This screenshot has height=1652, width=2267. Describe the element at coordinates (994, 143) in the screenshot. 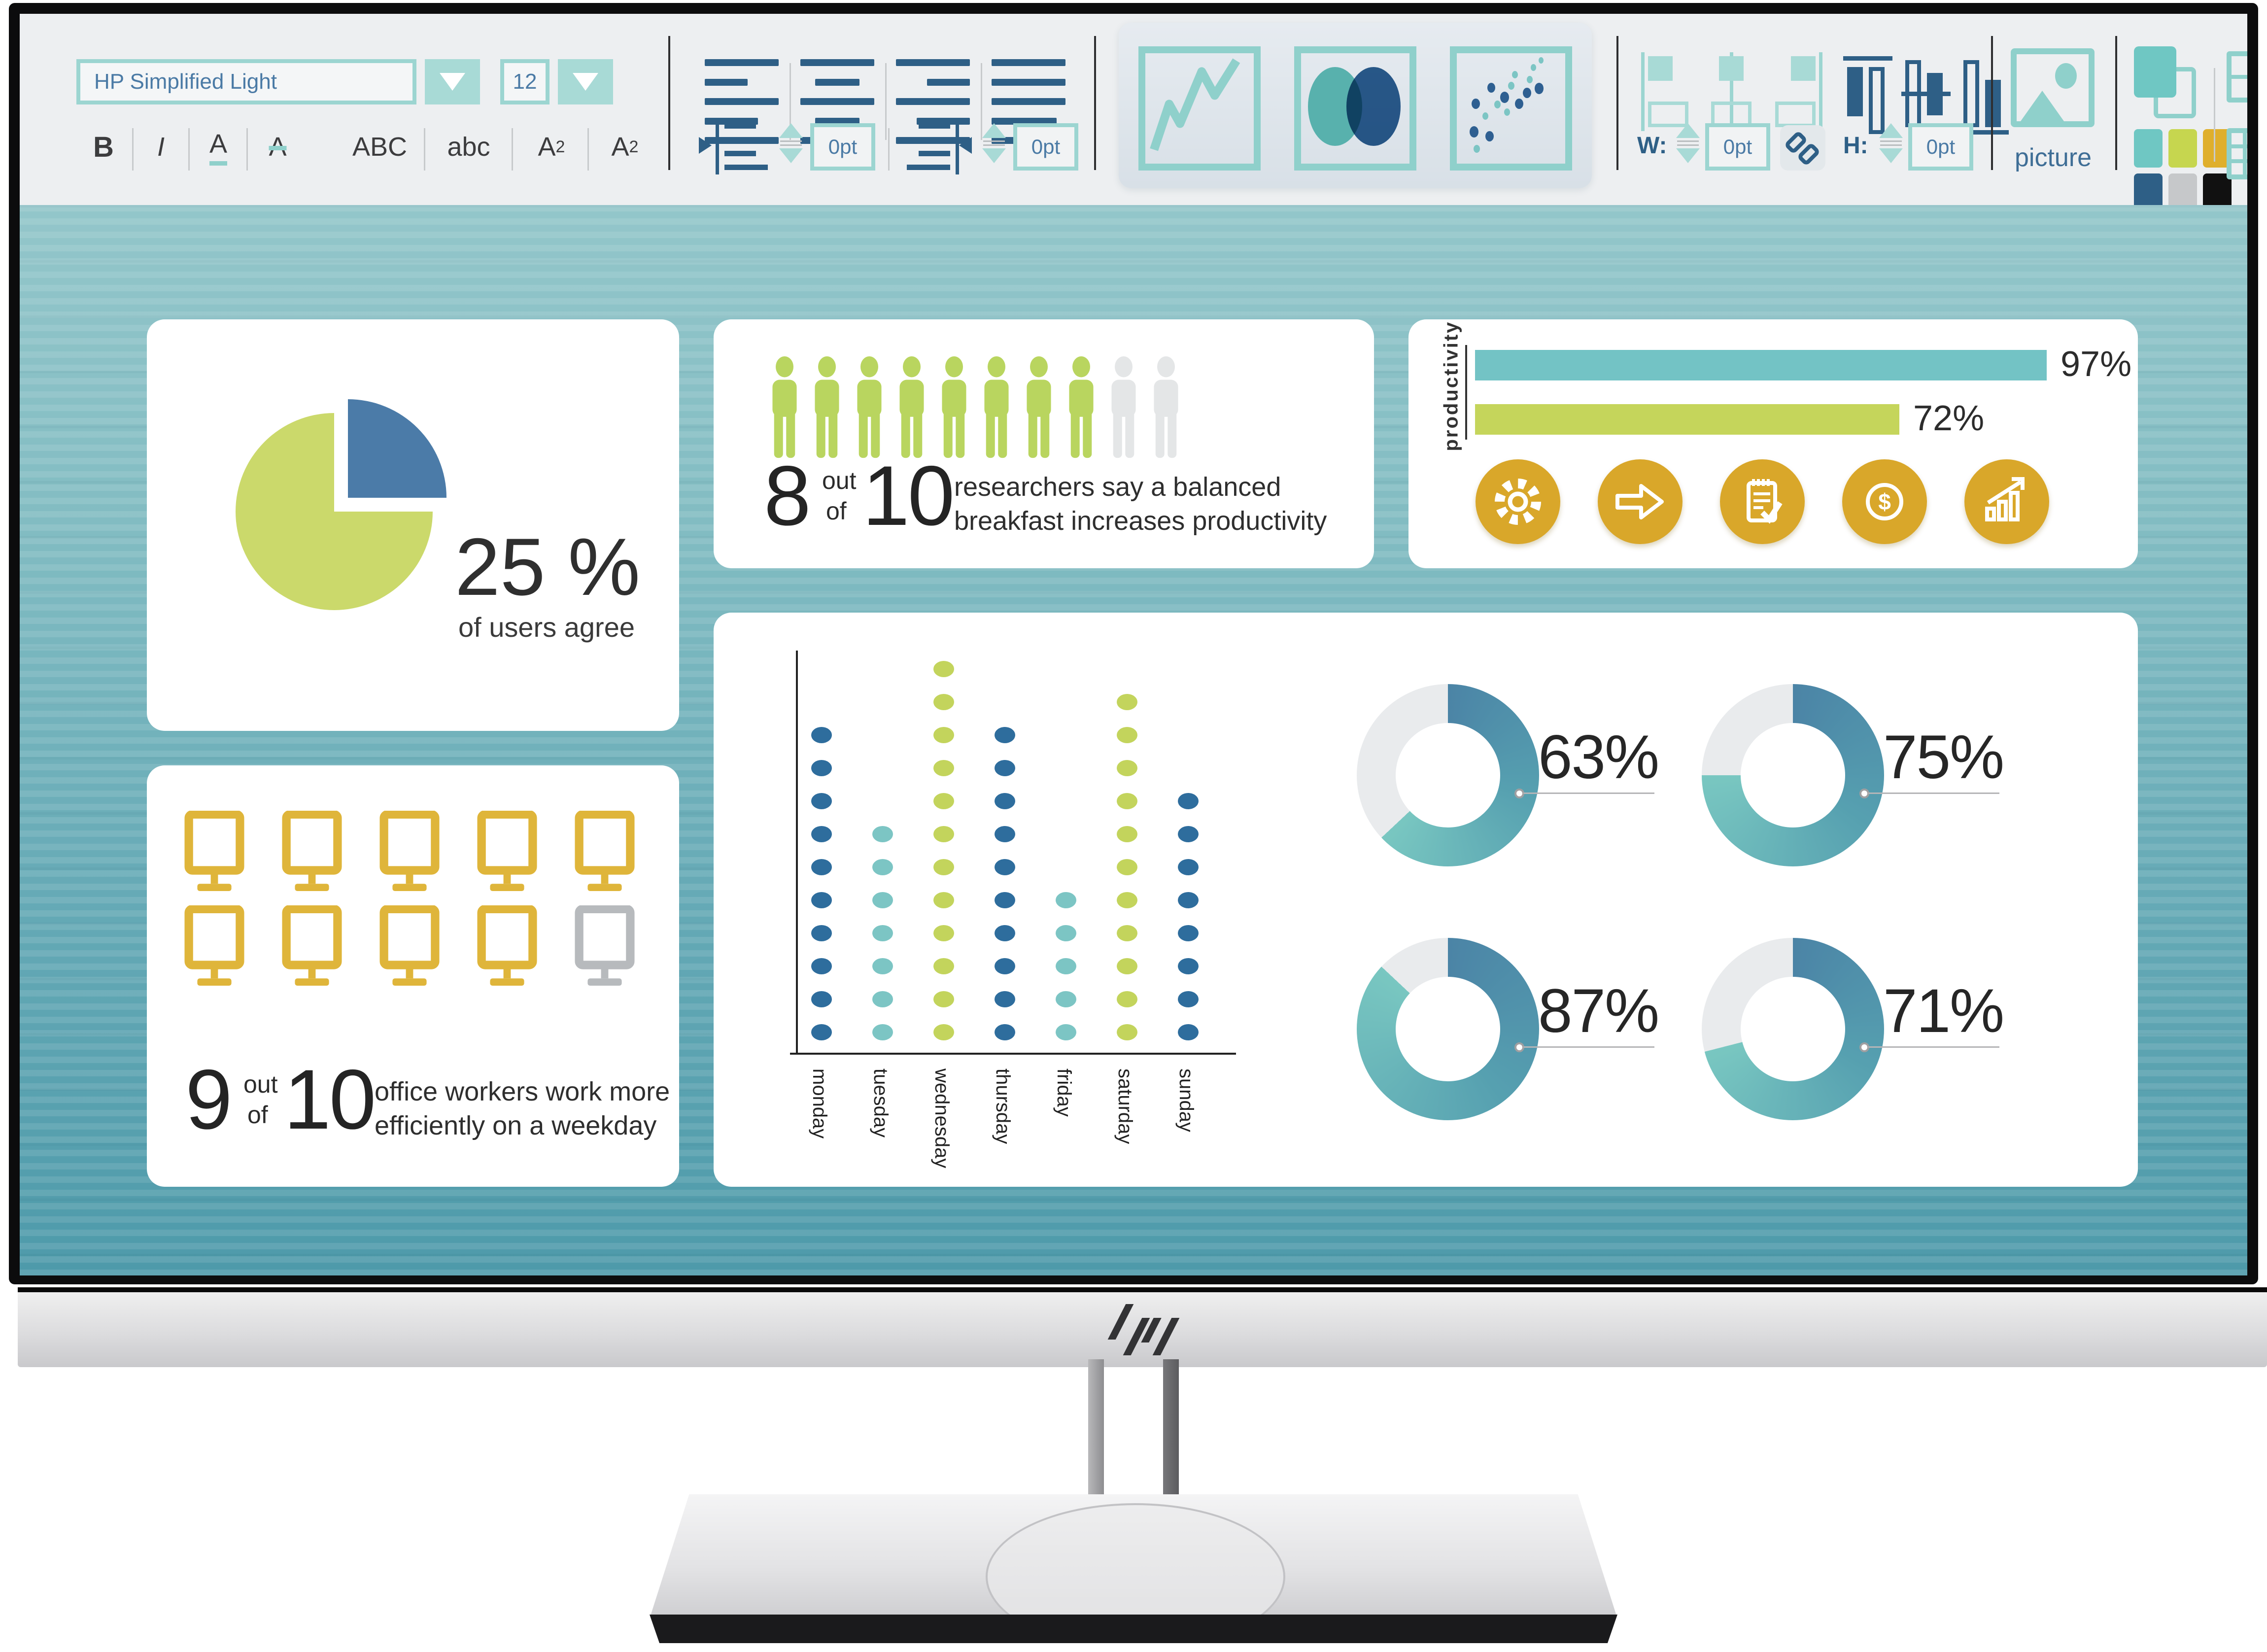

I see `indent-right-stepper` at that location.